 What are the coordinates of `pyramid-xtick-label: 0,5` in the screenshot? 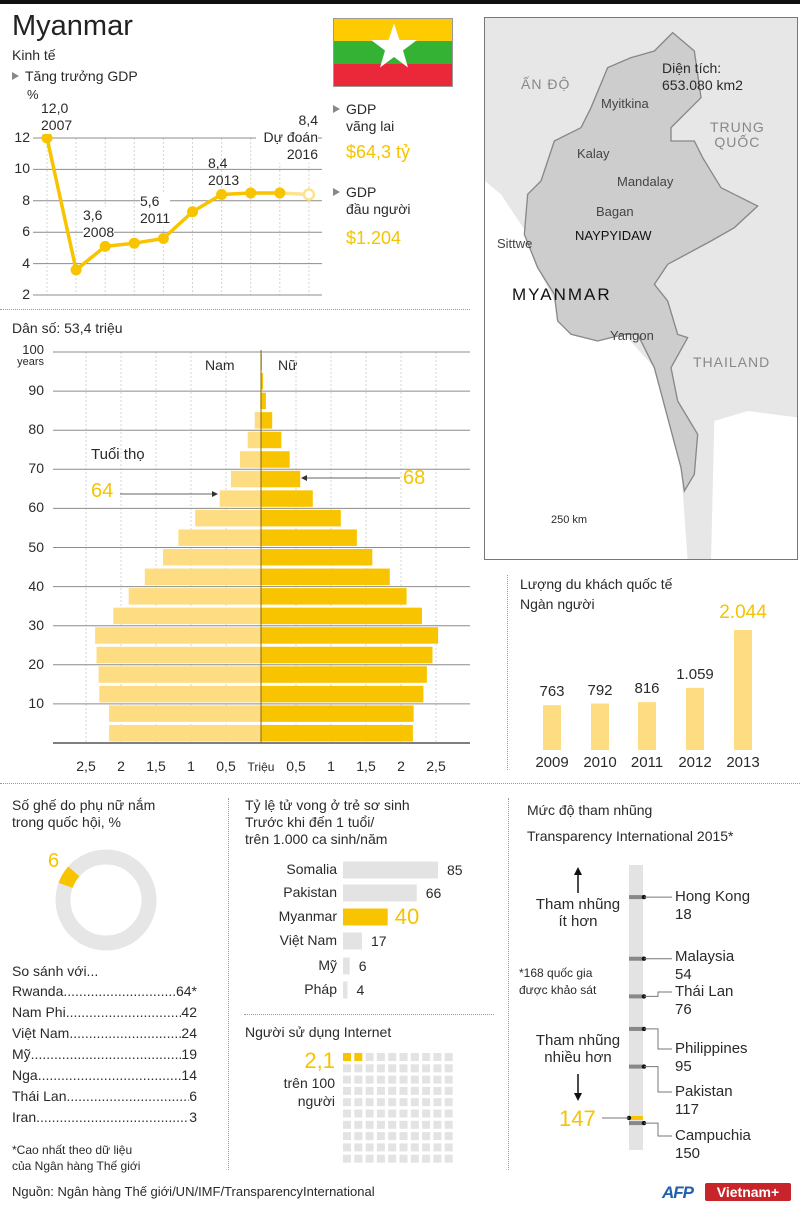 It's located at (296, 766).